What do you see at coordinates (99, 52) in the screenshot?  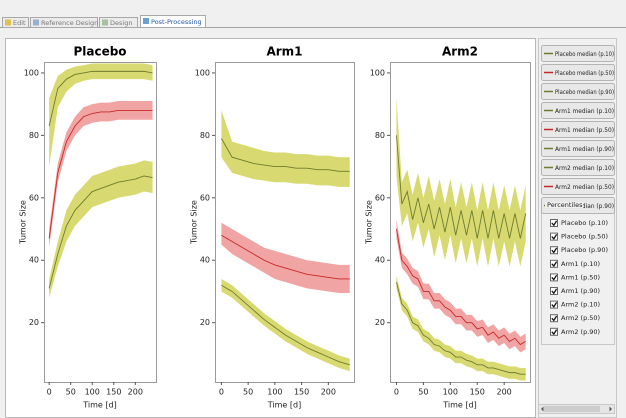 I see `chart-title: Placebo` at bounding box center [99, 52].